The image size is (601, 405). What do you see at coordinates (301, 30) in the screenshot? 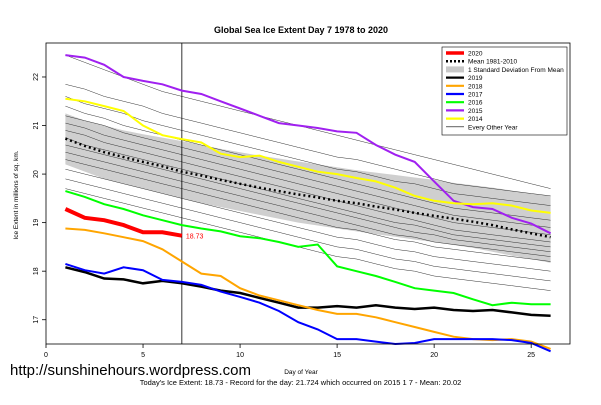
I see `chart-title: Global Sea Ice Extent Day 7 1978 to 2020` at bounding box center [301, 30].